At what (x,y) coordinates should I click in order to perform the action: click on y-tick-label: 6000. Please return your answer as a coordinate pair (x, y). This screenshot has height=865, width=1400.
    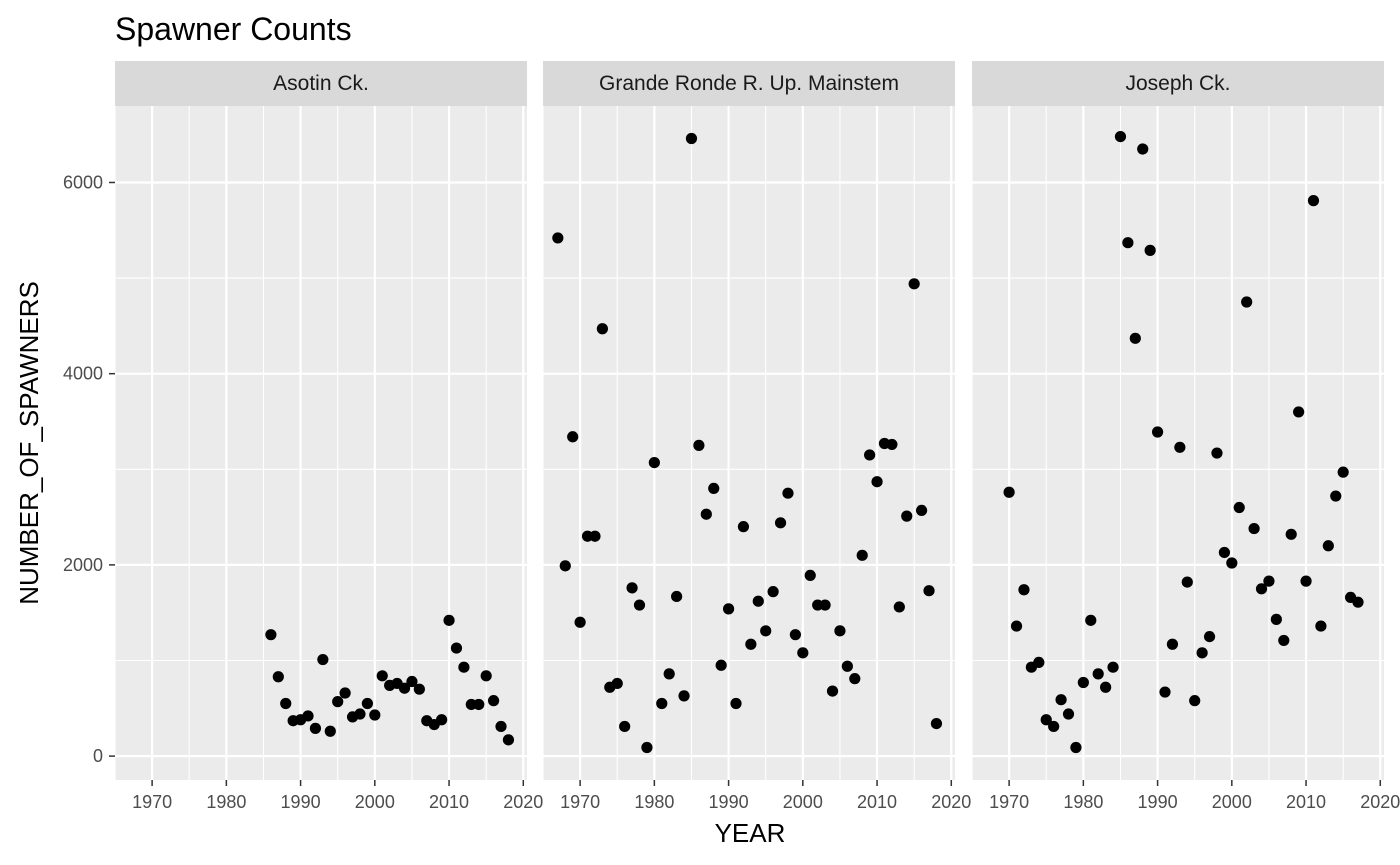
    Looking at the image, I should click on (83, 182).